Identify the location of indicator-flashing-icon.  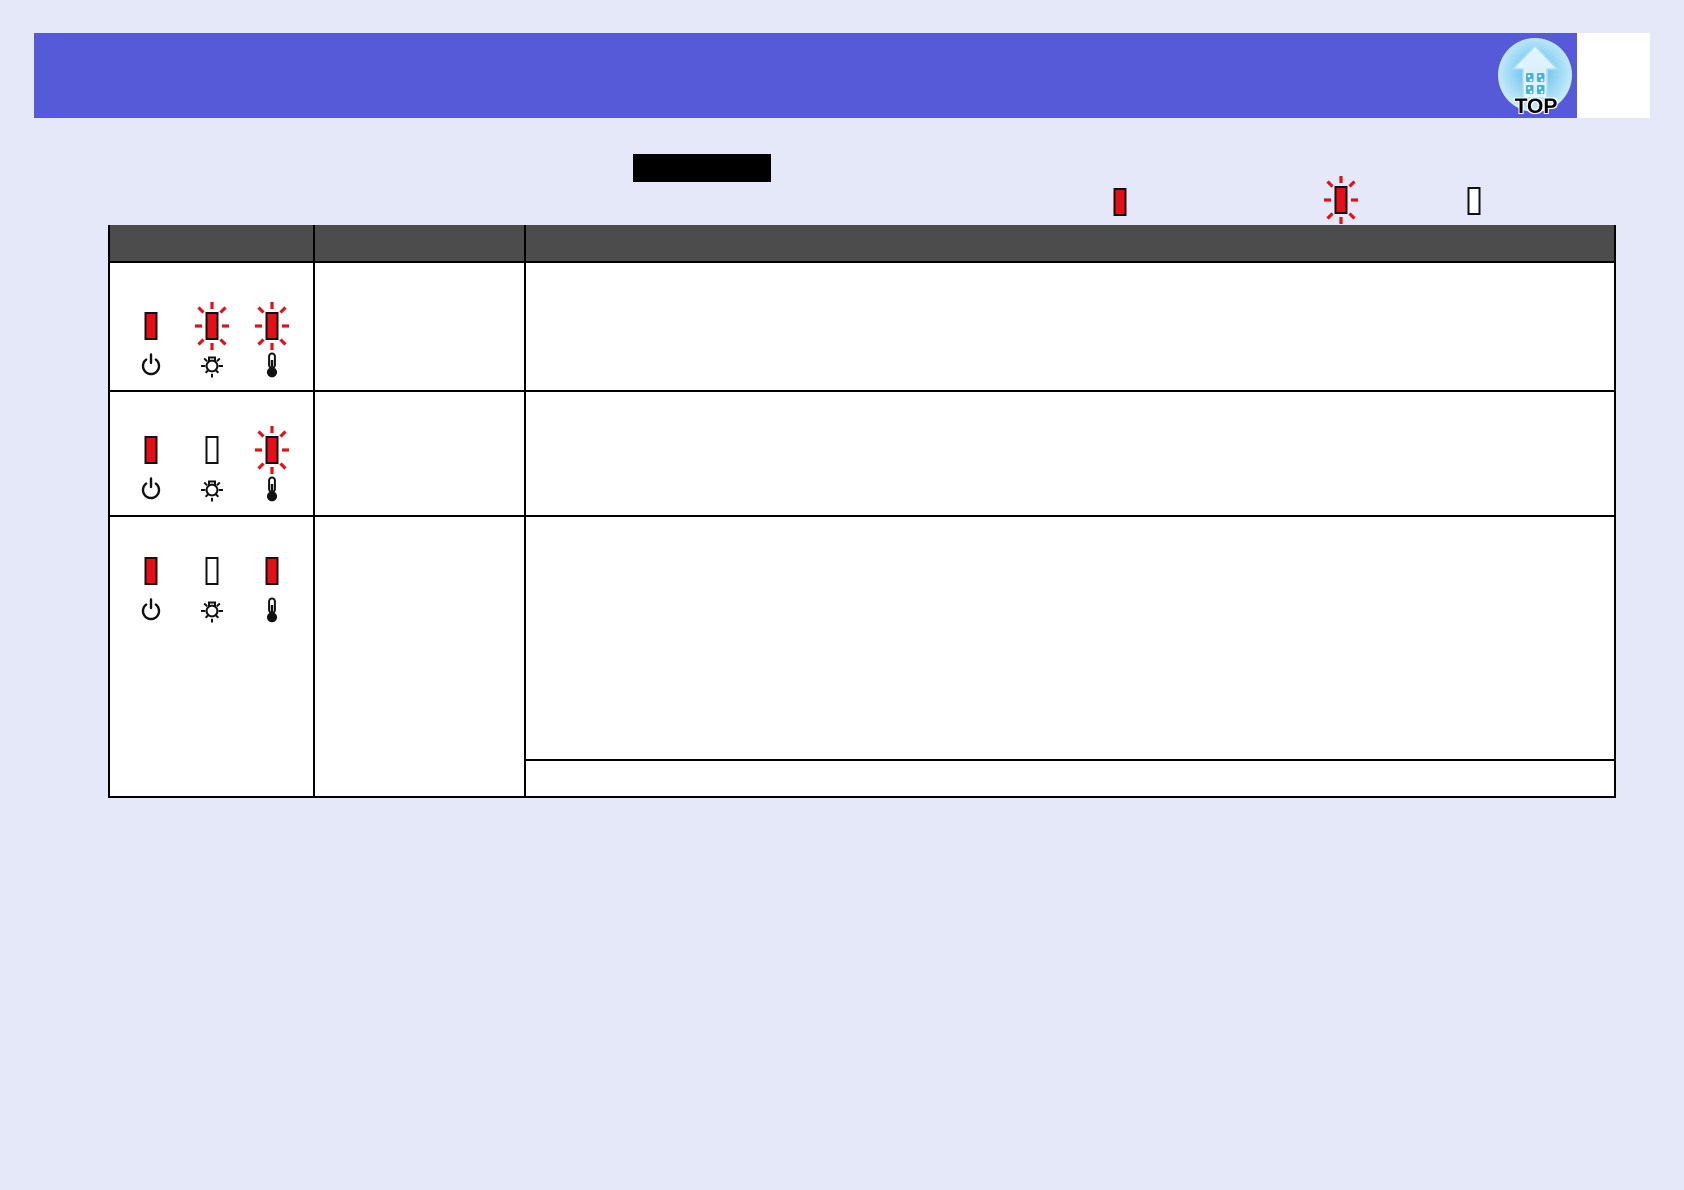
(1341, 201).